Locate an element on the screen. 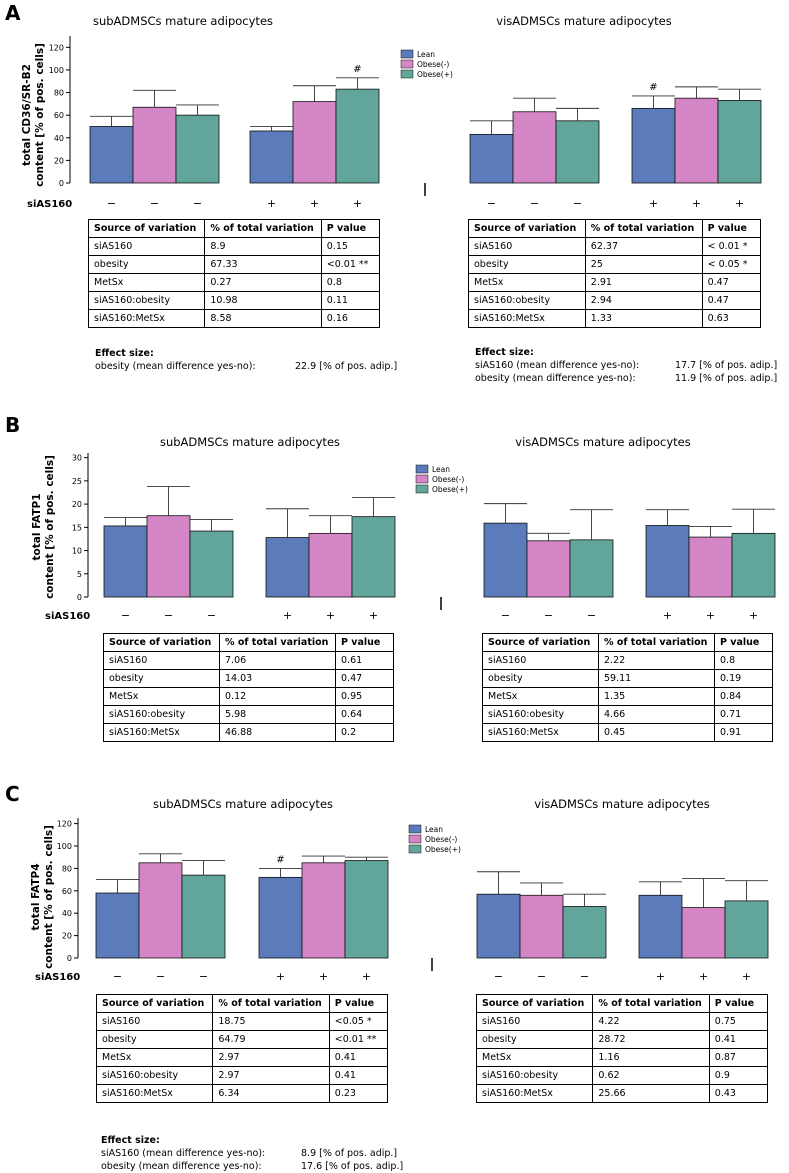 Image resolution: width=789 pixels, height=1173 pixels. effect-size-value: 11.9 [% of pos. adip.] is located at coordinates (726, 378).